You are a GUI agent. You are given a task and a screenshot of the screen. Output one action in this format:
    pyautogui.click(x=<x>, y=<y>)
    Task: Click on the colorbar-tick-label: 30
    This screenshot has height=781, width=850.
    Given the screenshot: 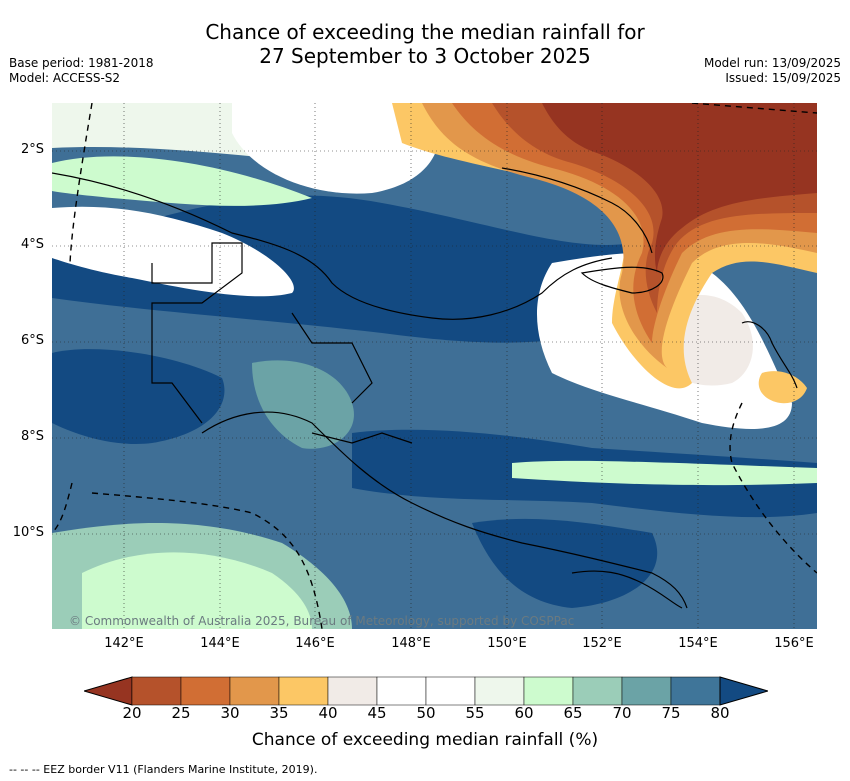 What is the action you would take?
    pyautogui.click(x=230, y=713)
    